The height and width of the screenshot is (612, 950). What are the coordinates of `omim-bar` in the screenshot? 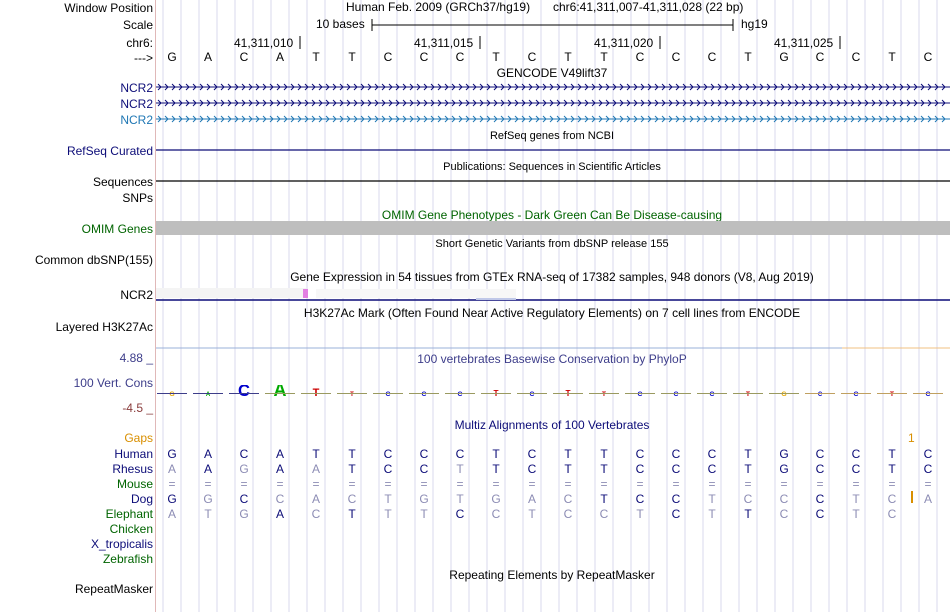 It's located at (553, 228).